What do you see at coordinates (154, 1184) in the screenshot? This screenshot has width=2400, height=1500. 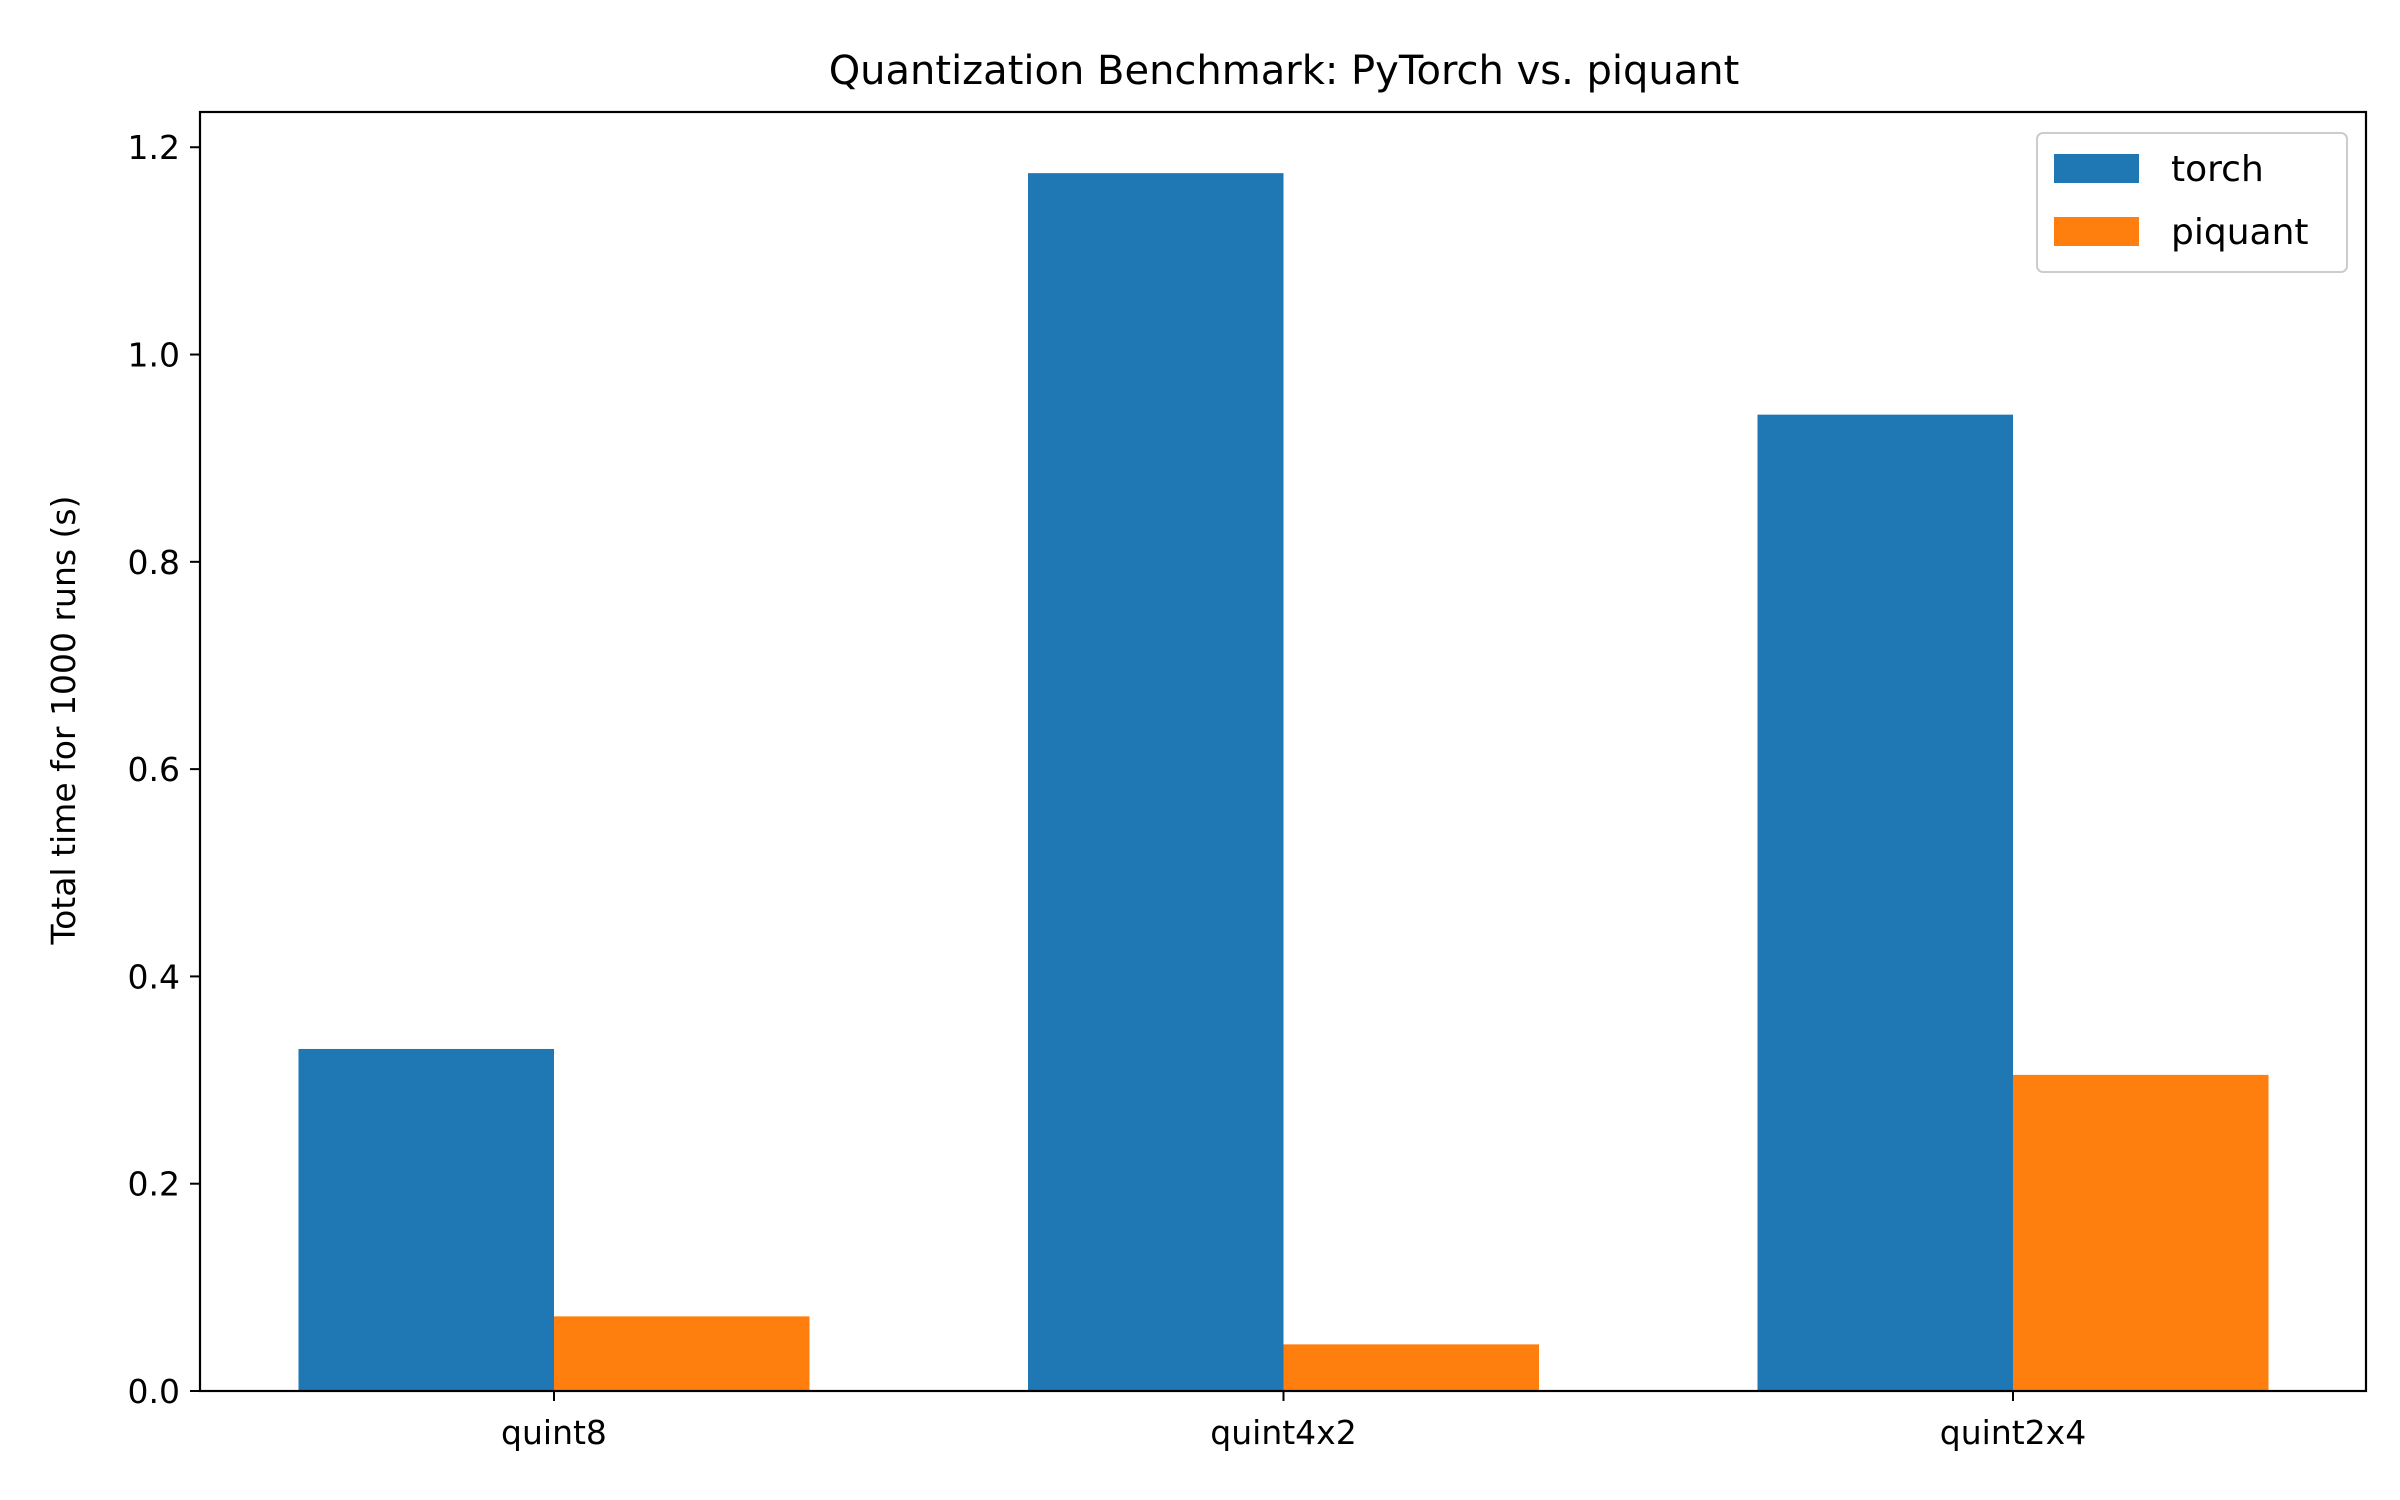 I see `y-tick-label: 0.2` at bounding box center [154, 1184].